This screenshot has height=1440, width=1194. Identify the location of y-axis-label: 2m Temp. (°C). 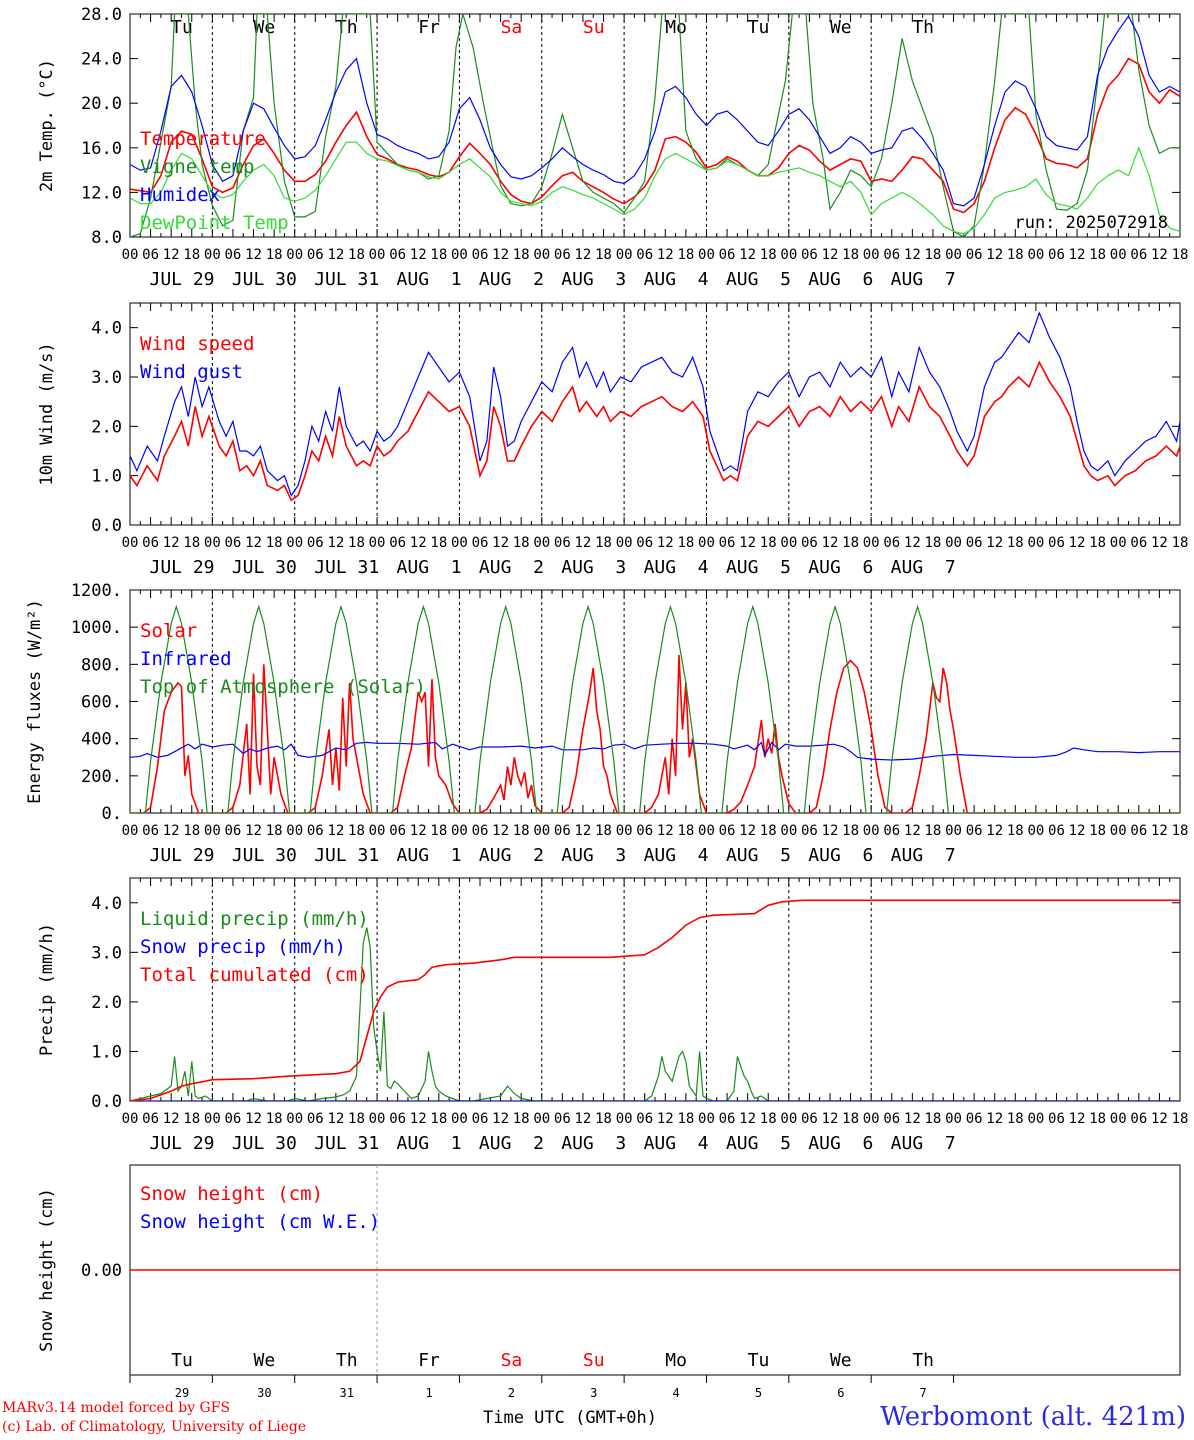
(47, 125).